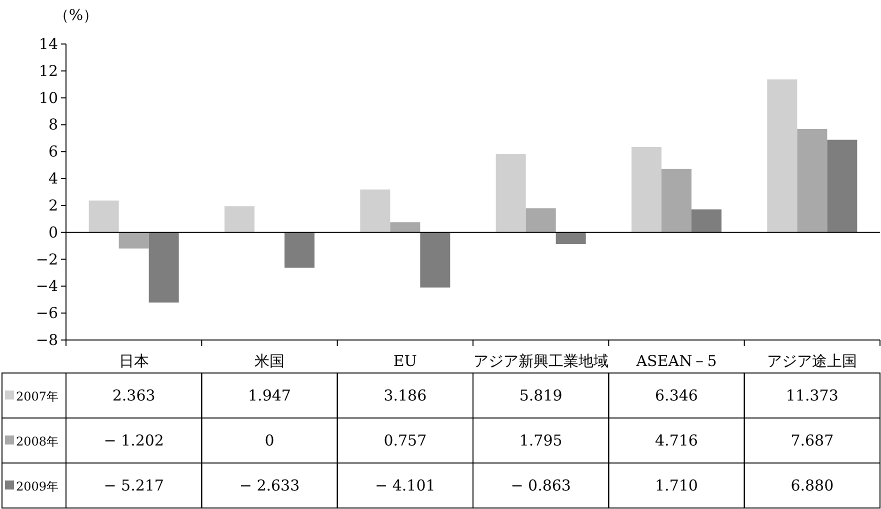 The height and width of the screenshot is (509, 881). Describe the element at coordinates (540, 485) in the screenshot. I see `data-label: − 0.863` at that location.